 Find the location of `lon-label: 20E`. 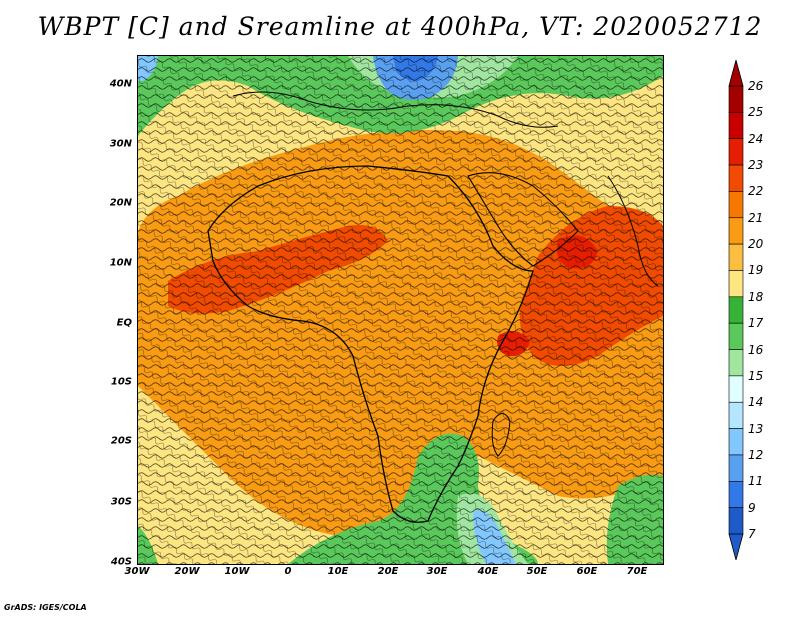

lon-label: 20E is located at coordinates (388, 571).